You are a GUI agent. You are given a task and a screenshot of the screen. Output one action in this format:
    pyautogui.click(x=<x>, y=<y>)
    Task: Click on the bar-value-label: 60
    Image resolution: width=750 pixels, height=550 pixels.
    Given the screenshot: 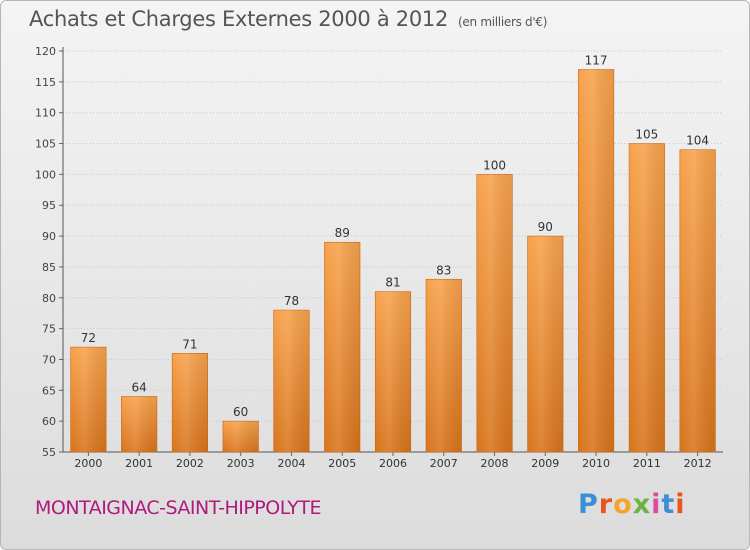 What is the action you would take?
    pyautogui.click(x=240, y=412)
    